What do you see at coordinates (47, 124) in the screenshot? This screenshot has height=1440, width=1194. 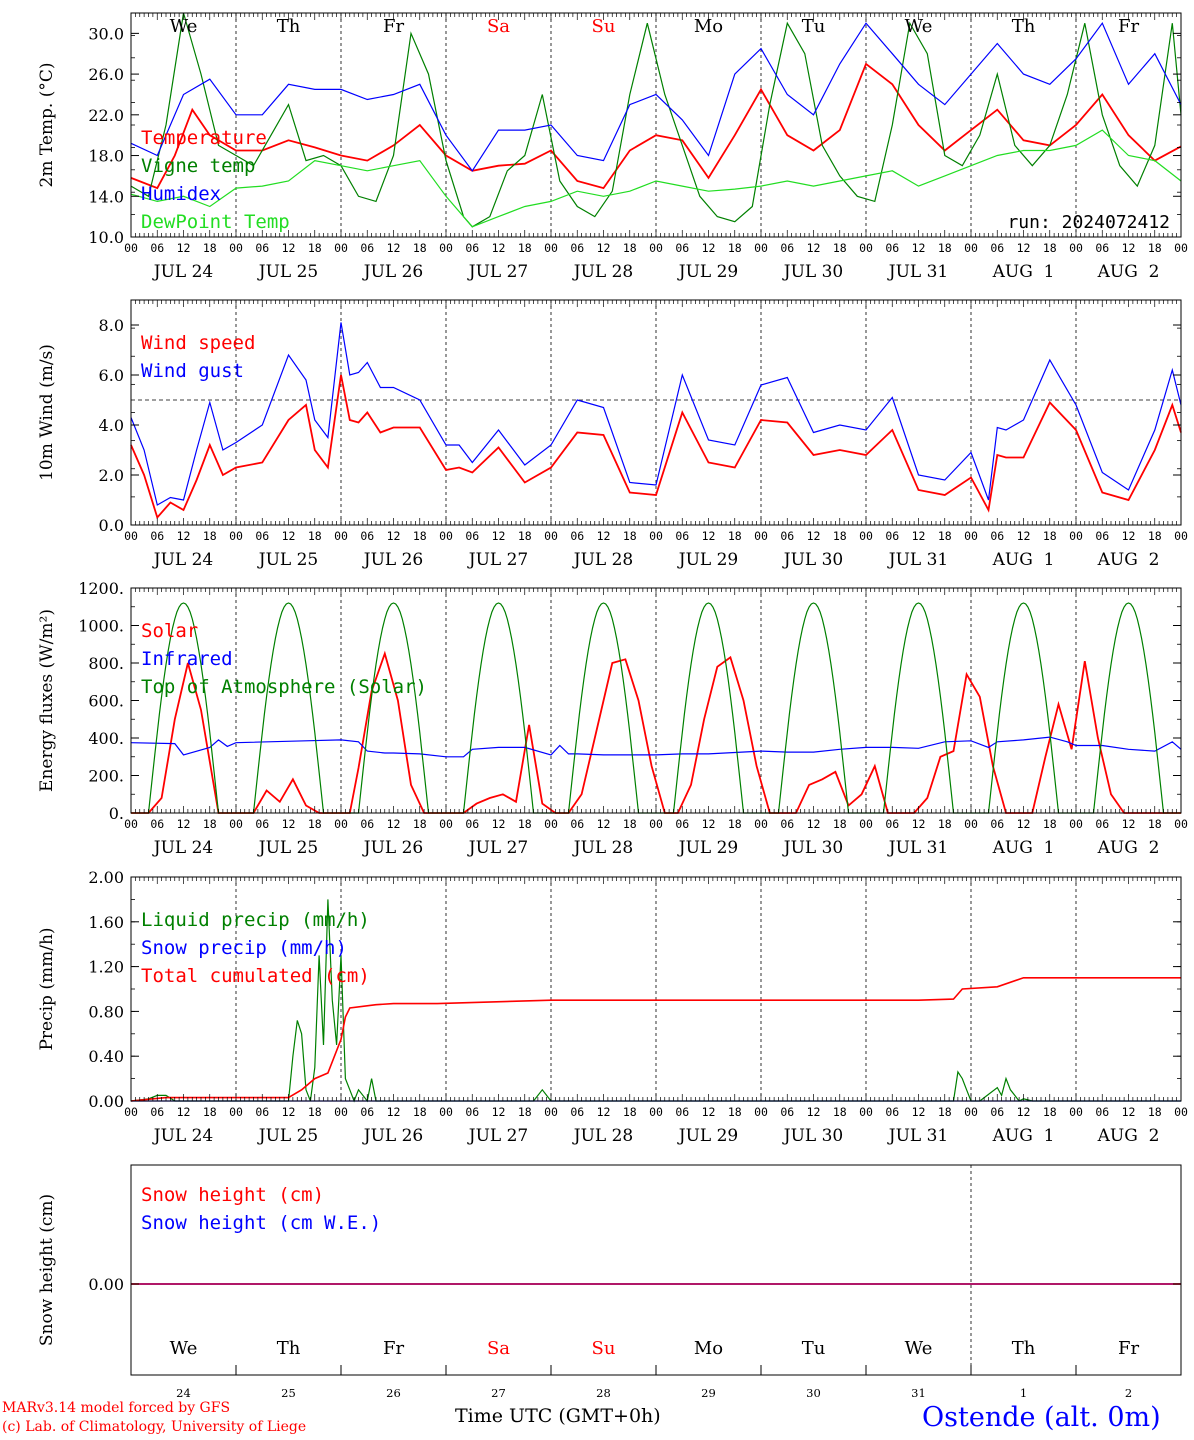 I see `y-axis-label: 2m Temp. (°C)` at bounding box center [47, 124].